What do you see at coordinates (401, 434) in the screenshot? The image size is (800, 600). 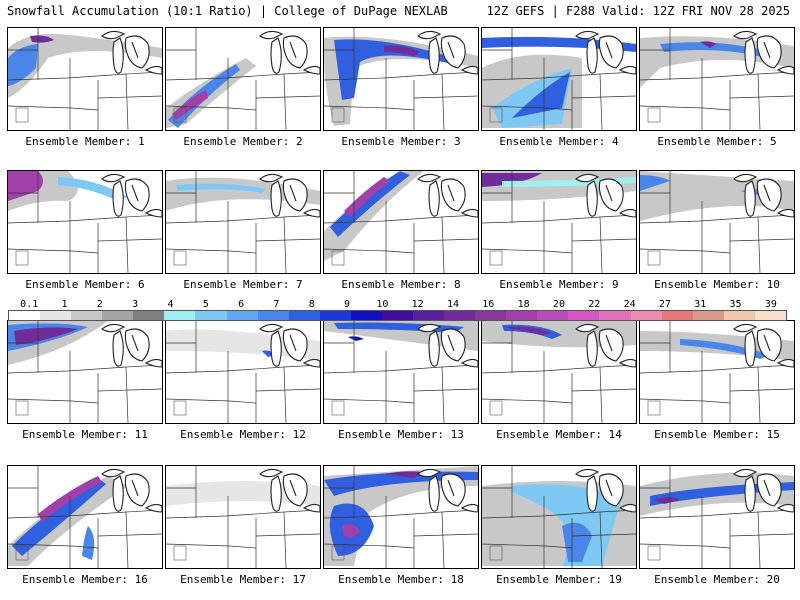 I see `ensemble-member-label: Ensemble Member: 13` at bounding box center [401, 434].